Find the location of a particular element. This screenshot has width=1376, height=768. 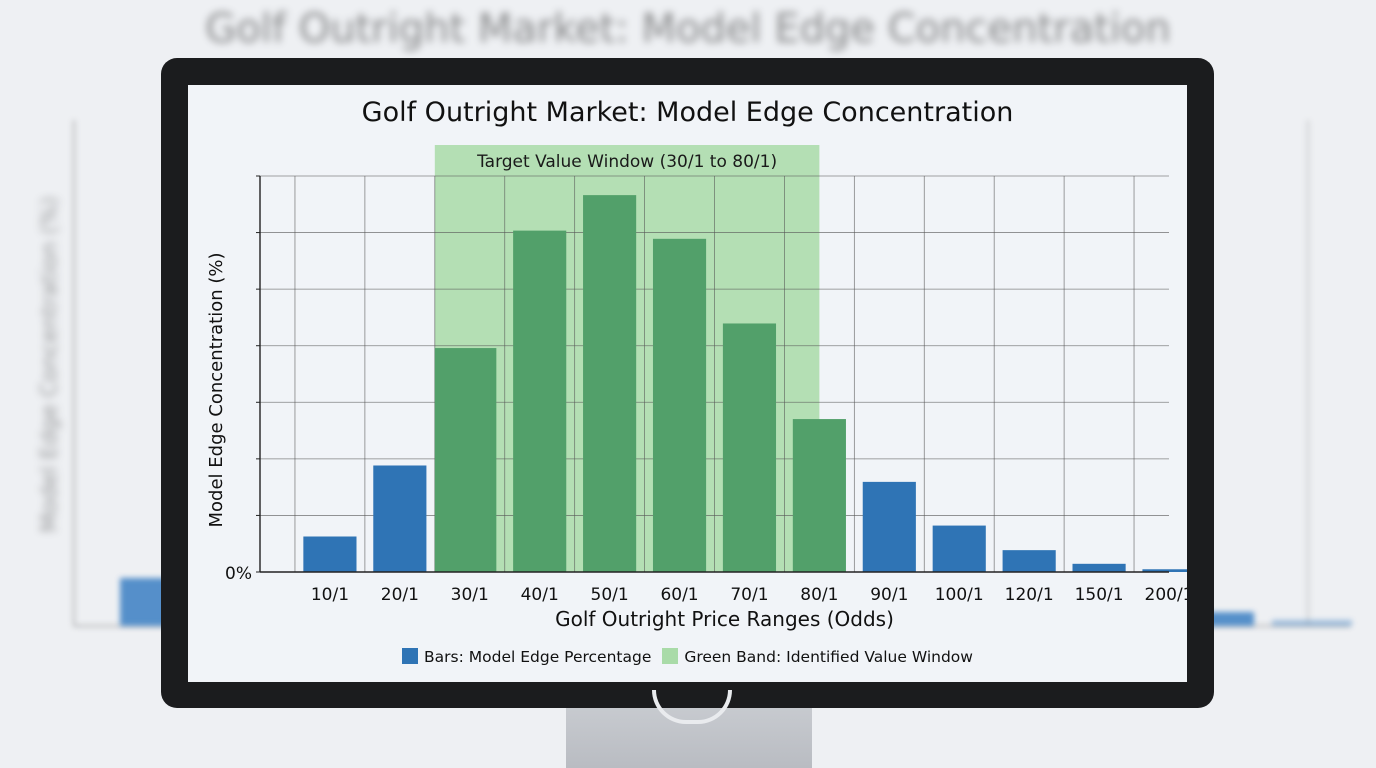

legend-swatch-bars is located at coordinates (410, 656).